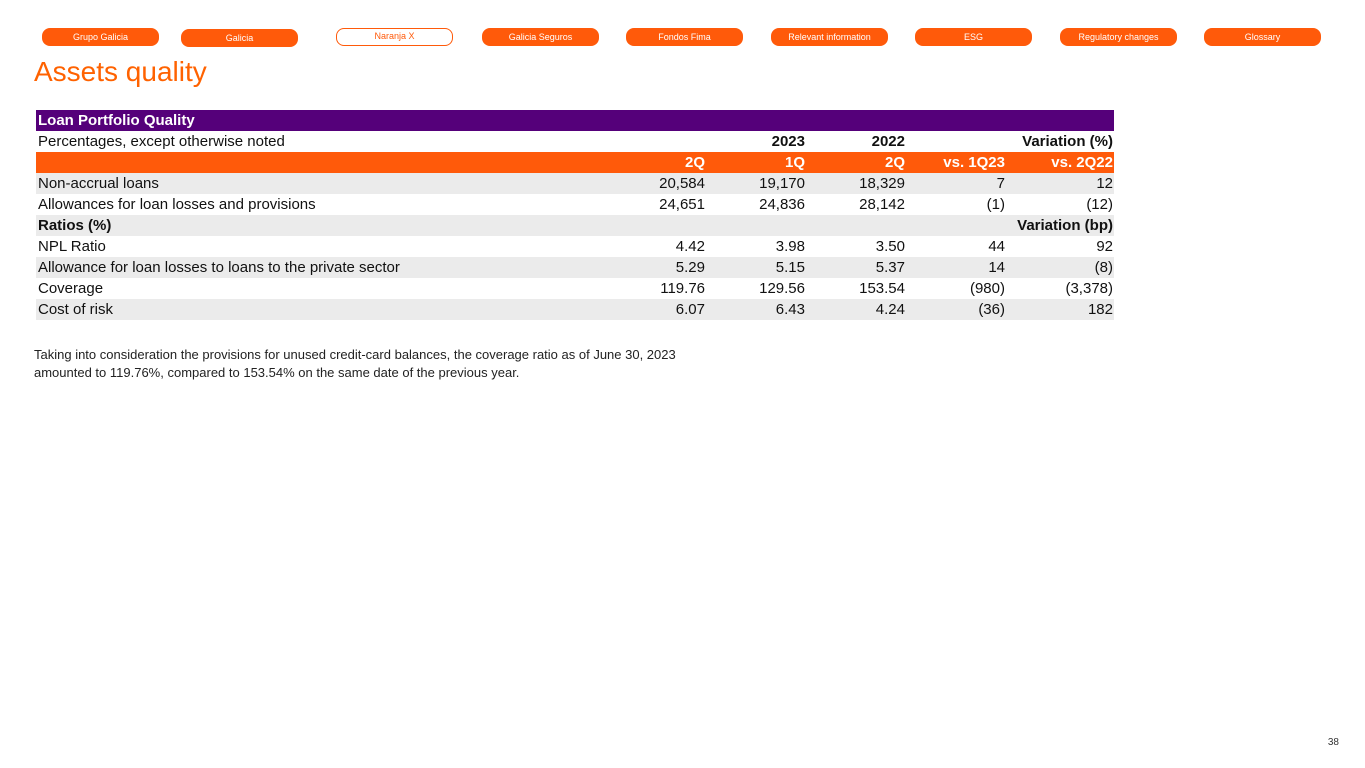 The image size is (1365, 768). I want to click on nav-button: Galicia, so click(239, 38).